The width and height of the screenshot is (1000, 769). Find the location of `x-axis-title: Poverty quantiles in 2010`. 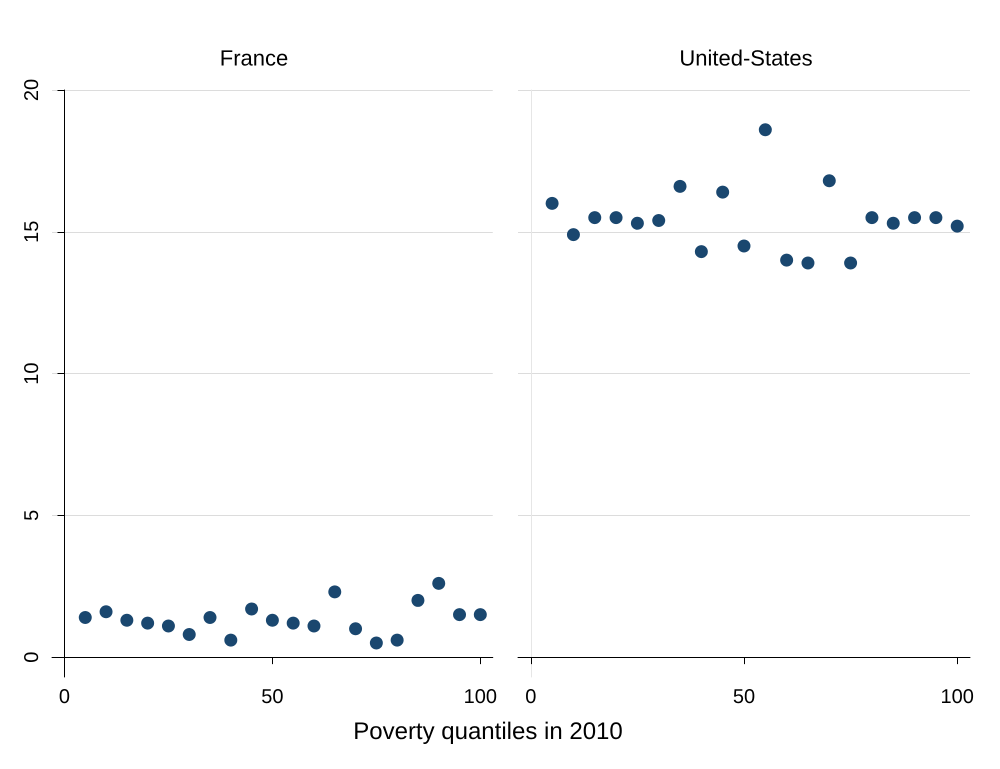

x-axis-title: Poverty quantiles in 2010 is located at coordinates (488, 732).